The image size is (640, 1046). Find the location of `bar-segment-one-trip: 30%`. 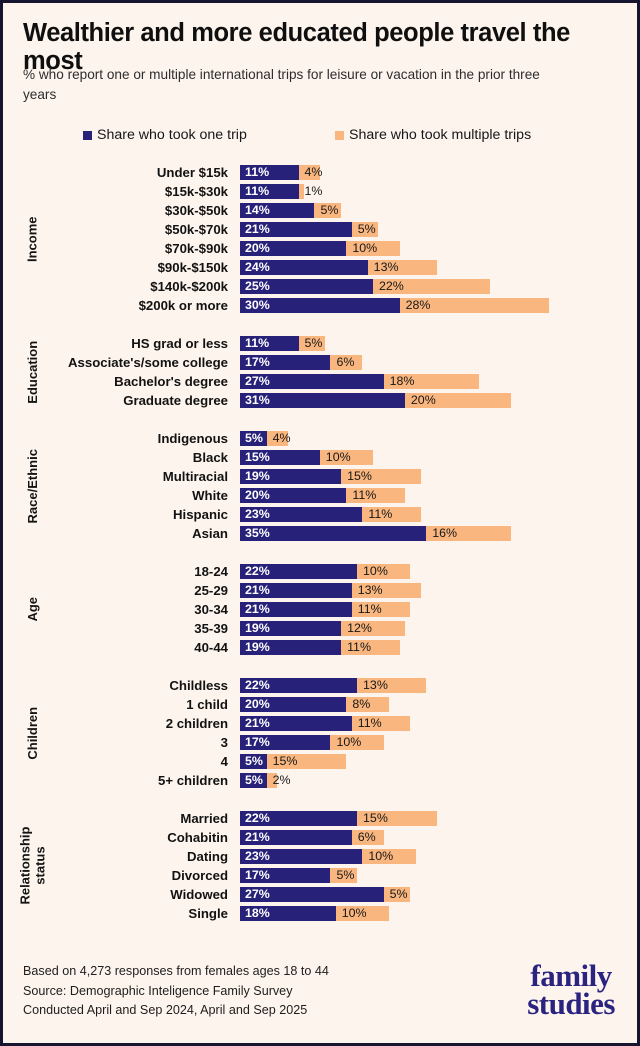

bar-segment-one-trip: 30% is located at coordinates (320, 305).